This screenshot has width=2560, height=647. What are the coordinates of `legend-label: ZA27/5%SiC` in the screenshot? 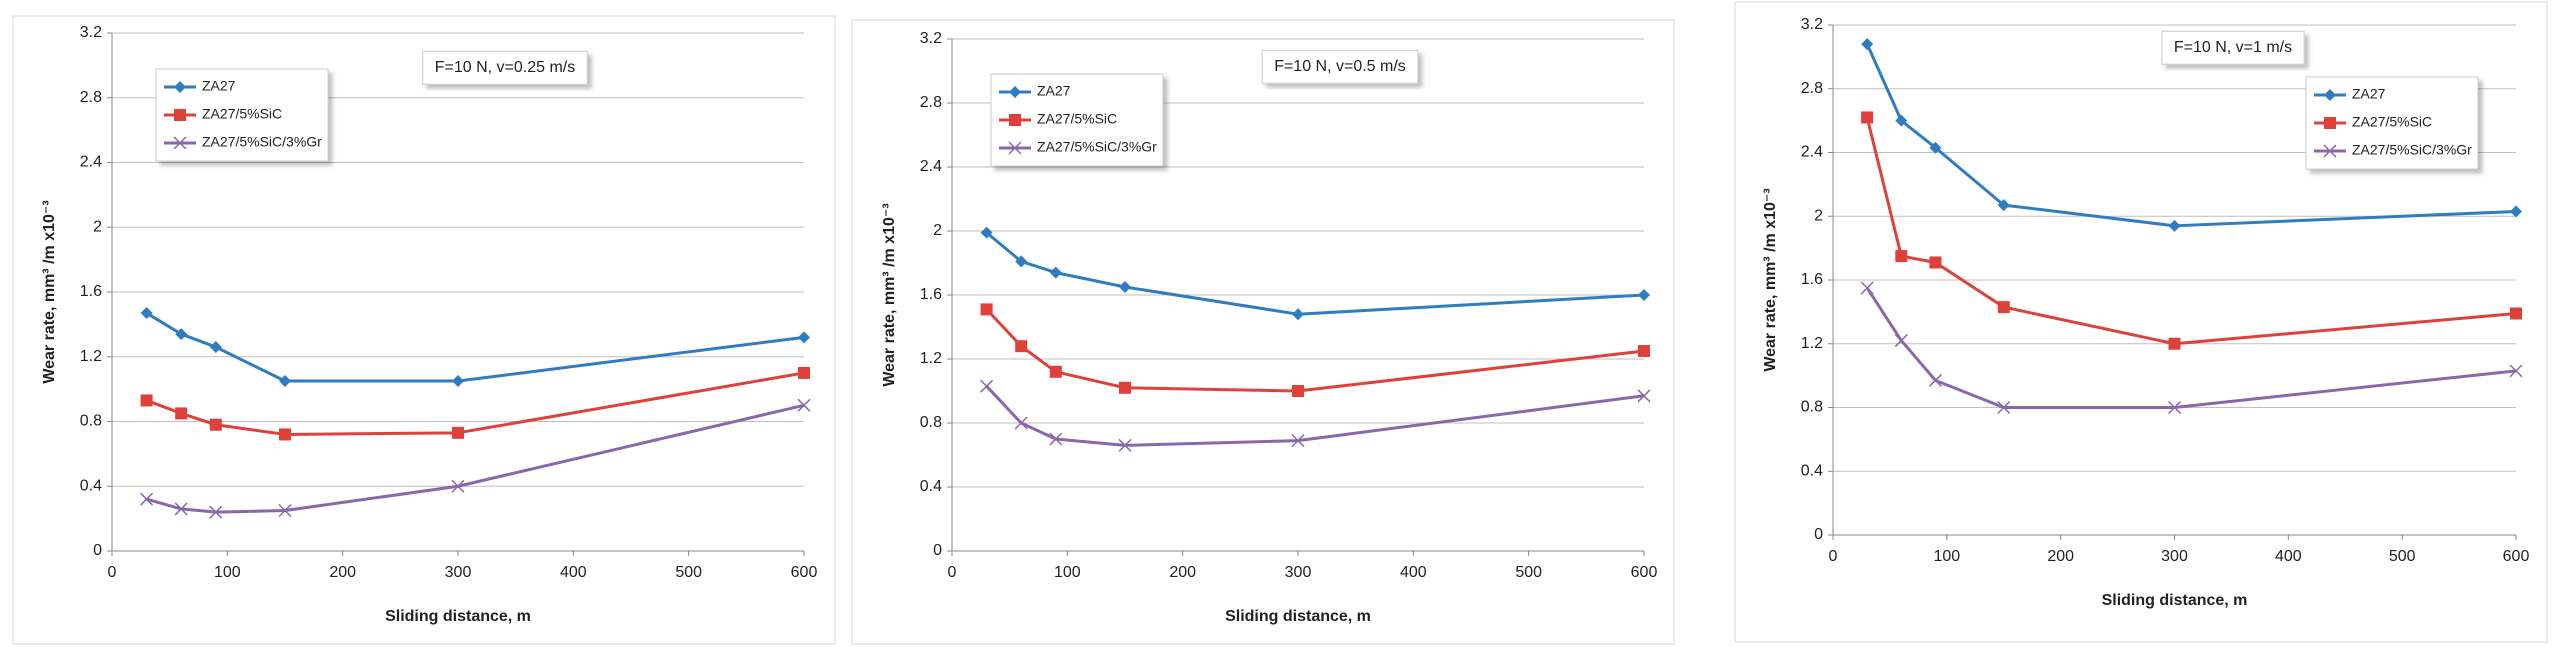 It's located at (1077, 119).